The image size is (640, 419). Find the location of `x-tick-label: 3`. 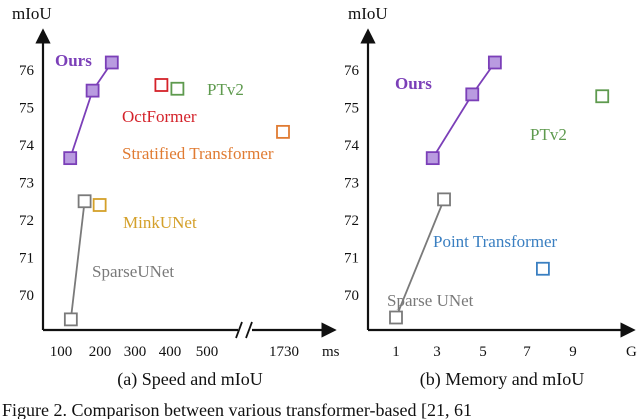

x-tick-label: 3 is located at coordinates (437, 352).